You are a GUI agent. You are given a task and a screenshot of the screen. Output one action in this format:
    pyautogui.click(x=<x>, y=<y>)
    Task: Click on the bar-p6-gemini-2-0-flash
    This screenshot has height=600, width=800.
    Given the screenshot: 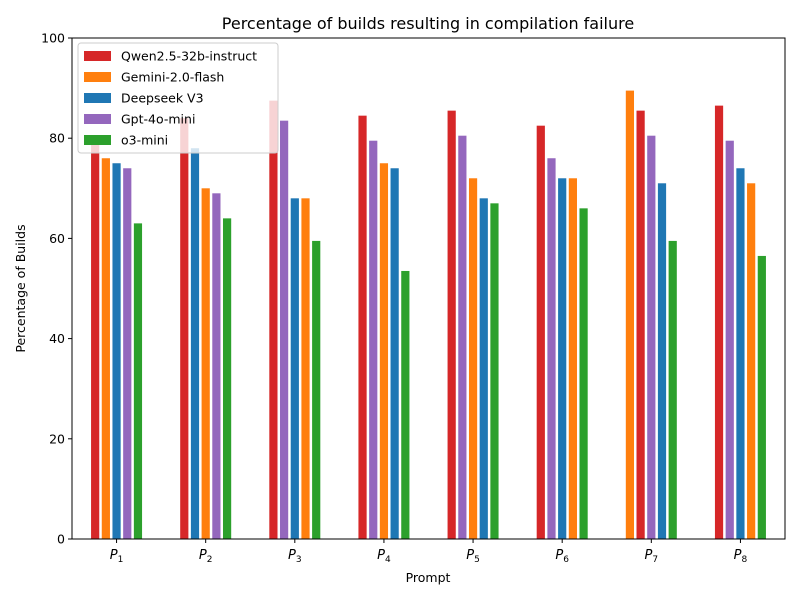 What is the action you would take?
    pyautogui.click(x=572, y=358)
    